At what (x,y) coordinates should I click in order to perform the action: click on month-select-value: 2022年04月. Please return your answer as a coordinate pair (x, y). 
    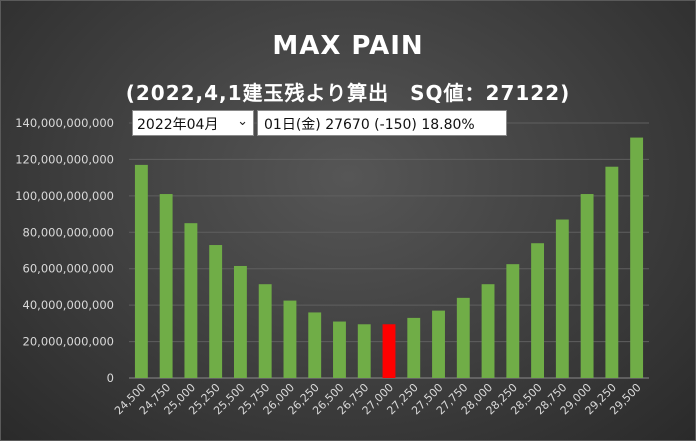
    Looking at the image, I should click on (178, 125).